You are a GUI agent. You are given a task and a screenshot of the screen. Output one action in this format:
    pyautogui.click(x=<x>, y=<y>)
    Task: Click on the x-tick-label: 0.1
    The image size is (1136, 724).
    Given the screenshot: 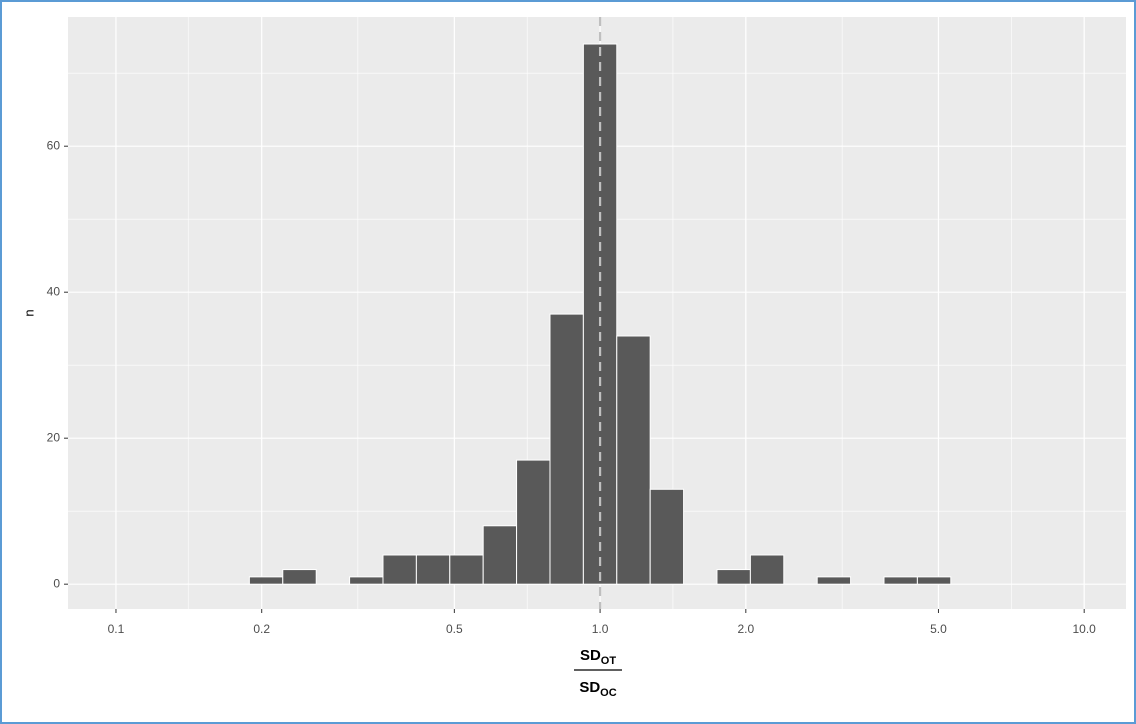 What is the action you would take?
    pyautogui.click(x=116, y=629)
    